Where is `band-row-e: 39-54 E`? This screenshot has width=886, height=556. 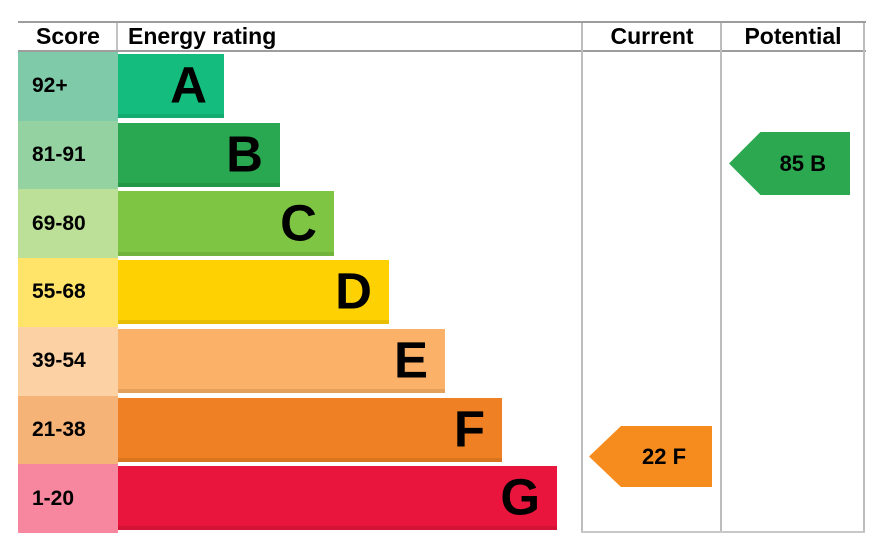 band-row-e: 39-54 E is located at coordinates (298, 361).